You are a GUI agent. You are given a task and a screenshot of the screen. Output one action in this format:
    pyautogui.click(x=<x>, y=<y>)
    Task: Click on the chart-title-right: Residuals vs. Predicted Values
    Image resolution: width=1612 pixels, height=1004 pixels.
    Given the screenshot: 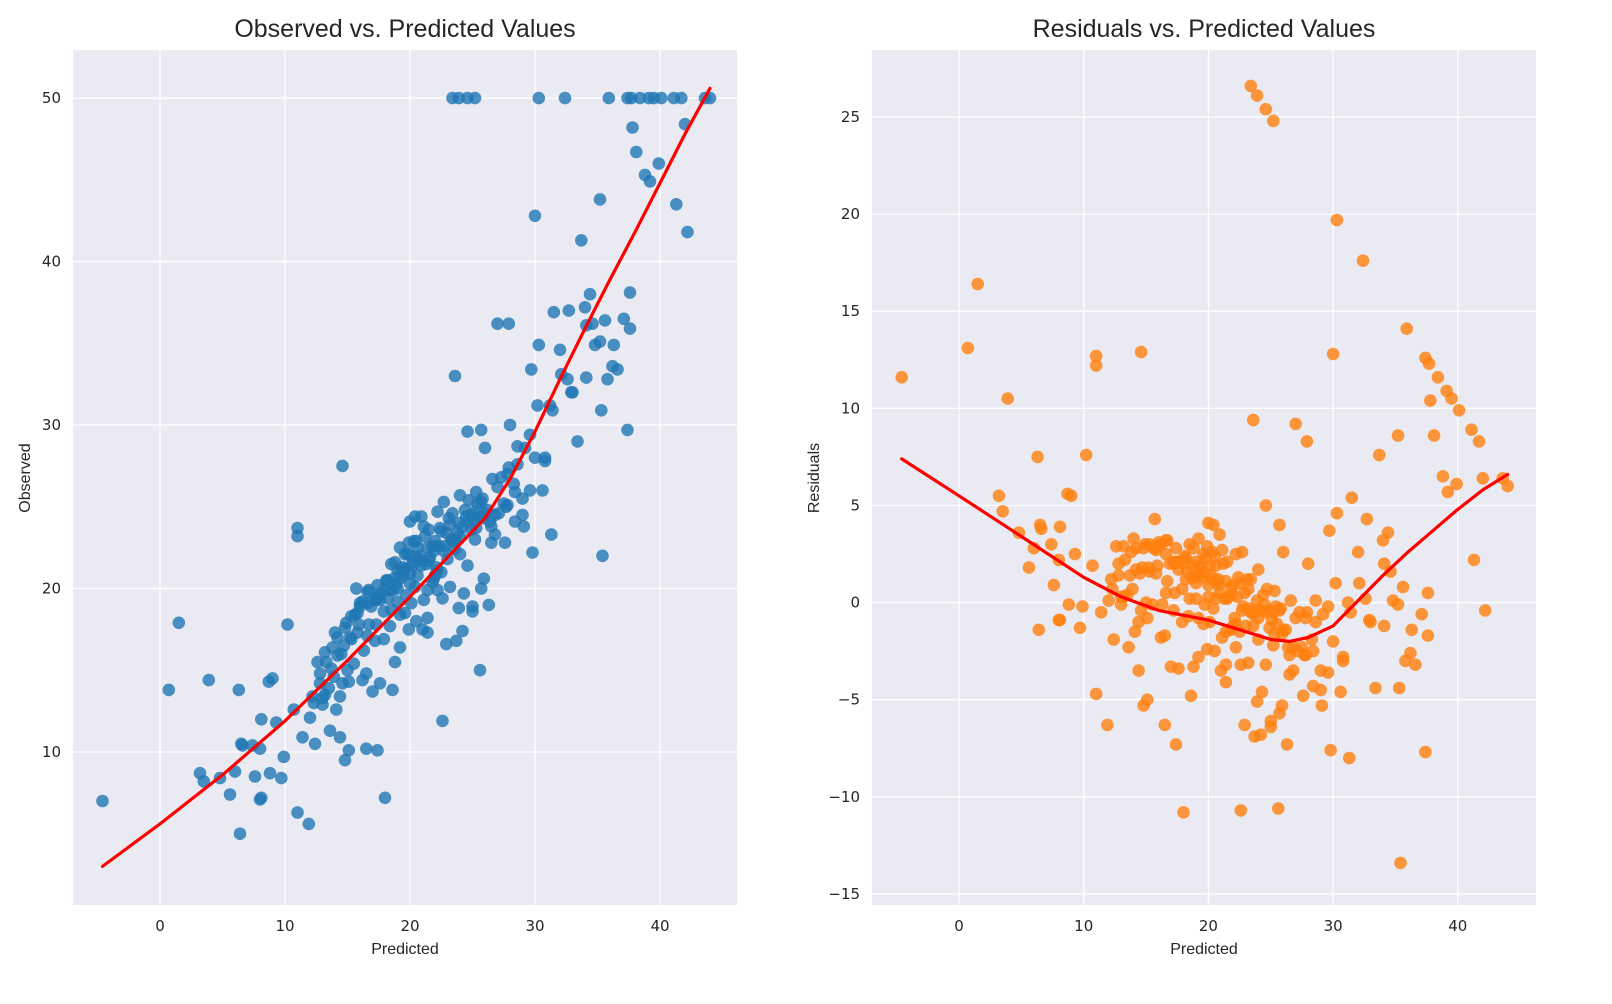 What is the action you would take?
    pyautogui.click(x=1204, y=29)
    